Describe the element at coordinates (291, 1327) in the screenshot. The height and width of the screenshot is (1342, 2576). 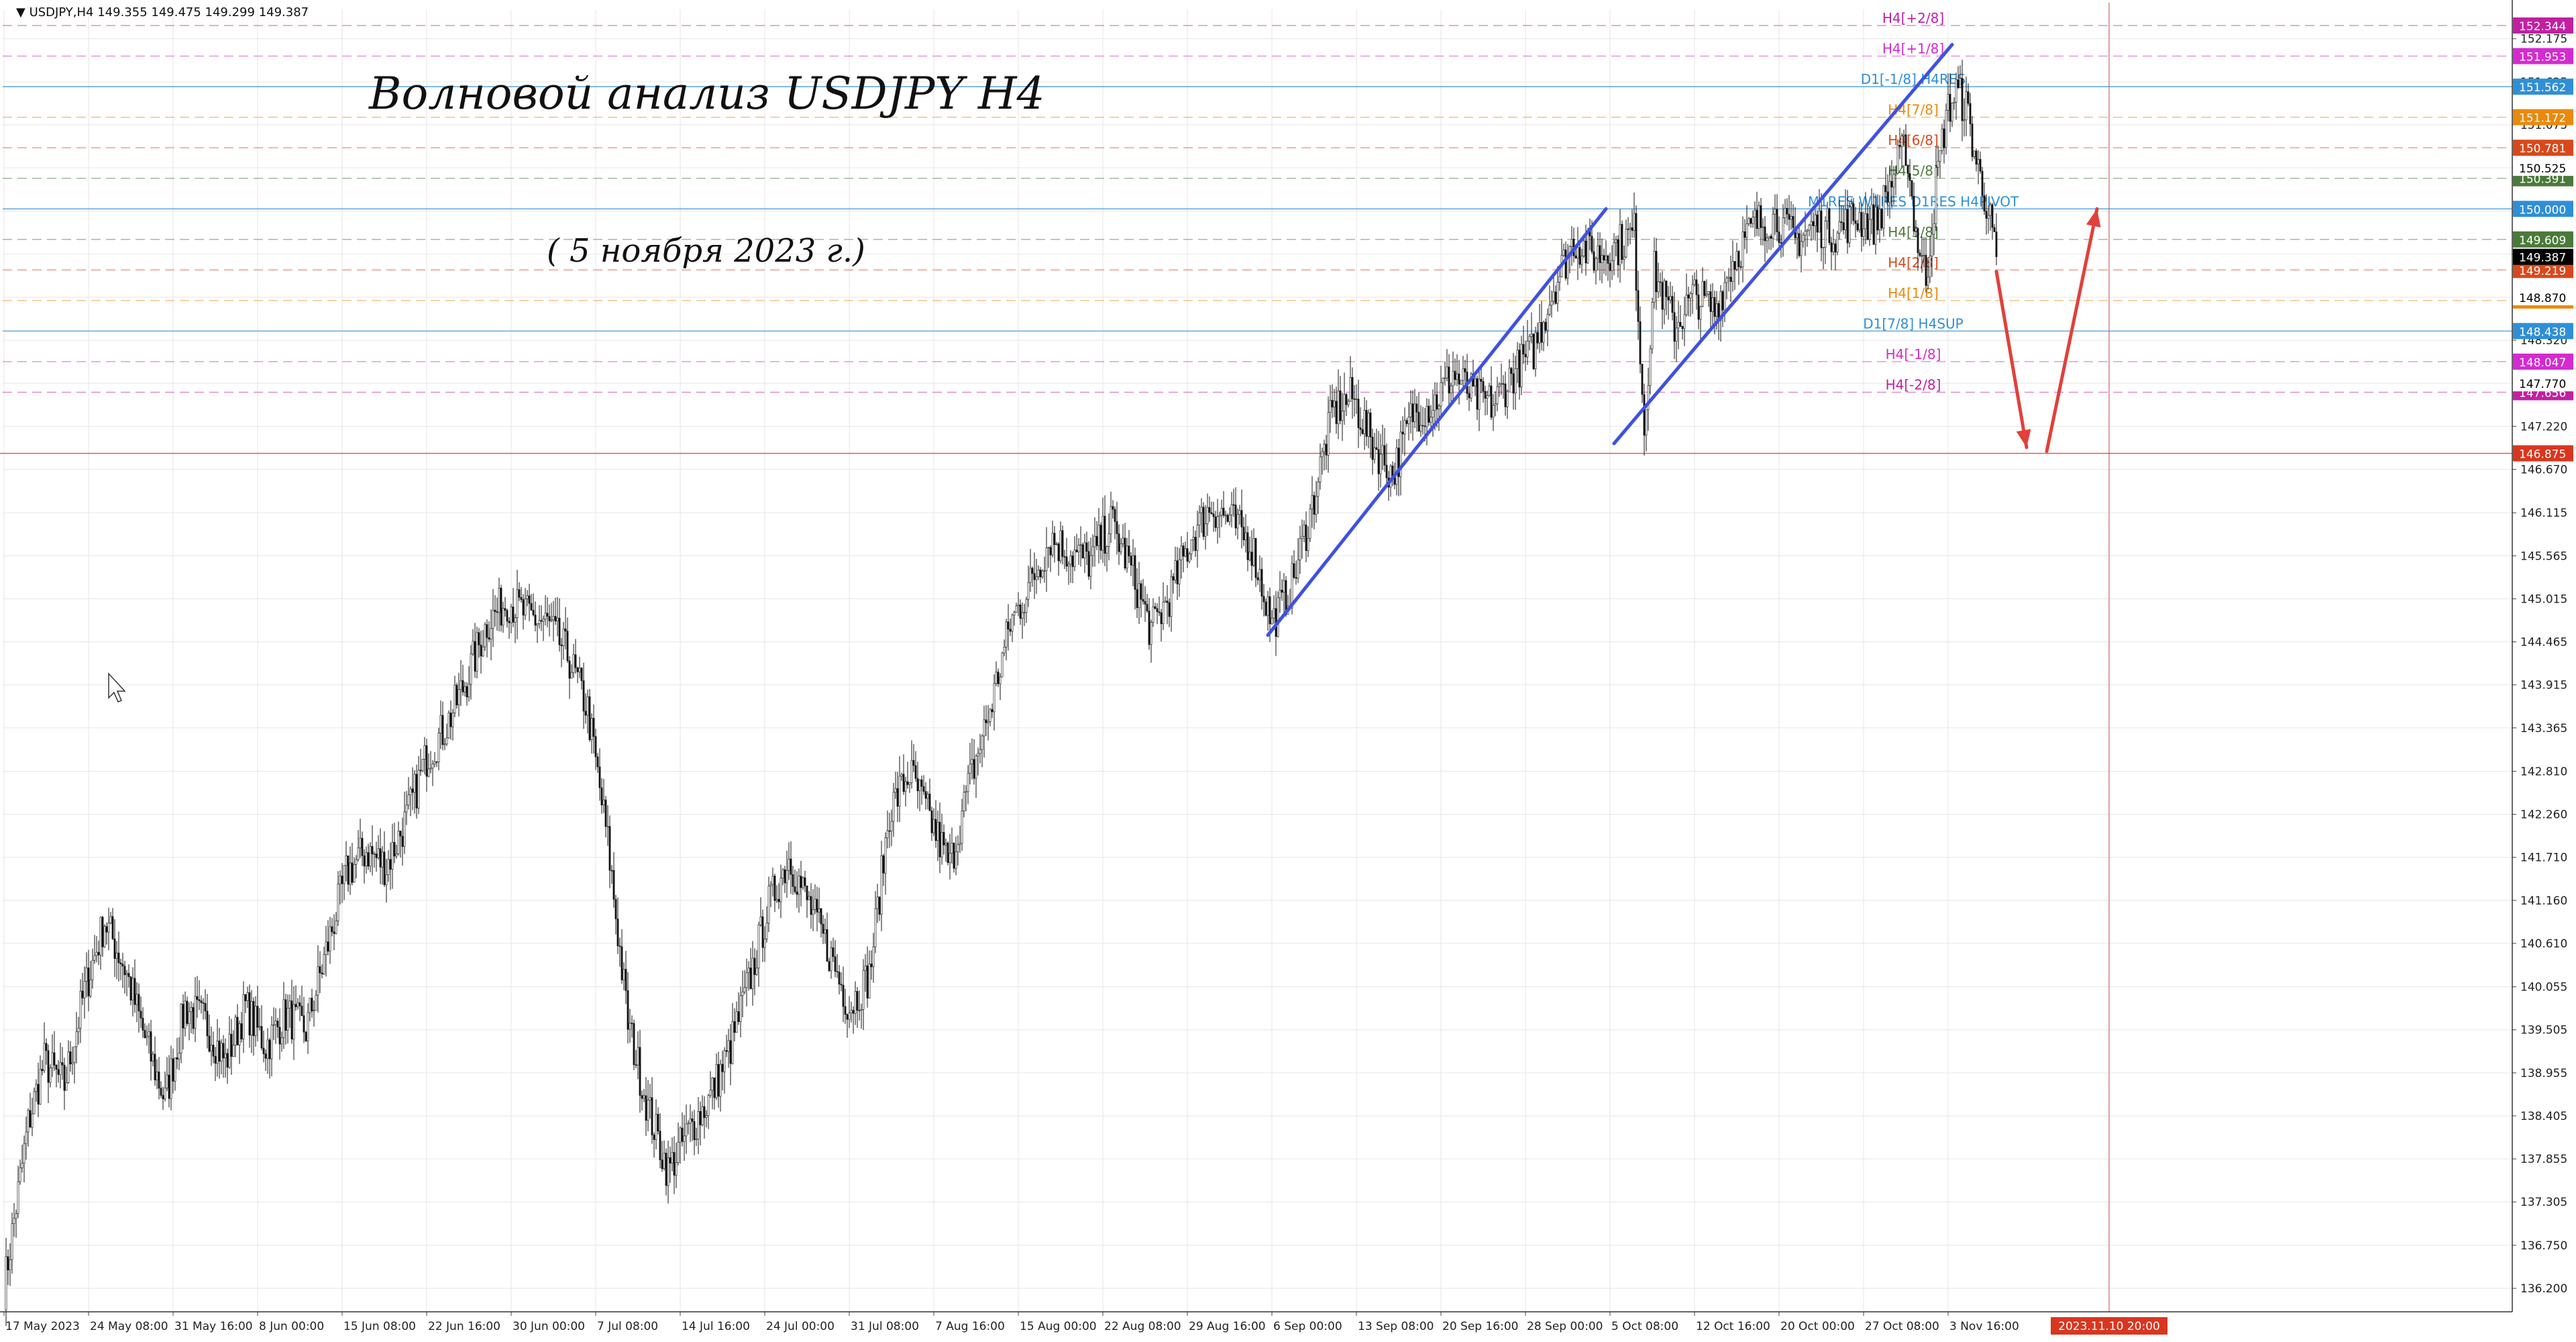
I see `x-tick-label: 8 Jun 00:00` at that location.